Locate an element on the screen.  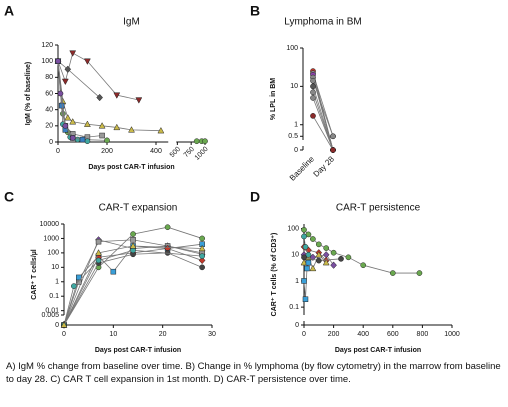
panel-letter: D is located at coordinates (255, 197).